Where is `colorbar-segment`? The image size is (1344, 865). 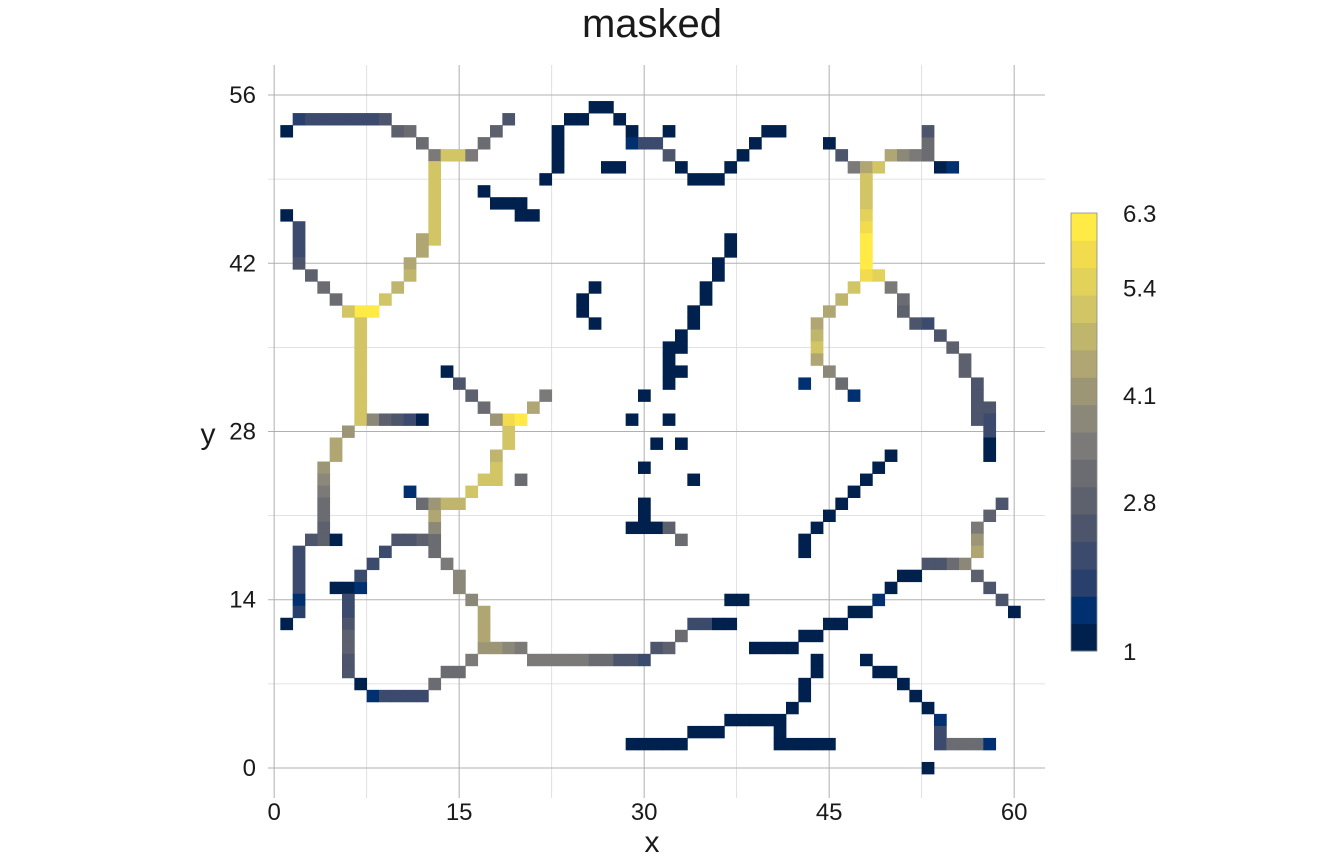 colorbar-segment is located at coordinates (1084, 336).